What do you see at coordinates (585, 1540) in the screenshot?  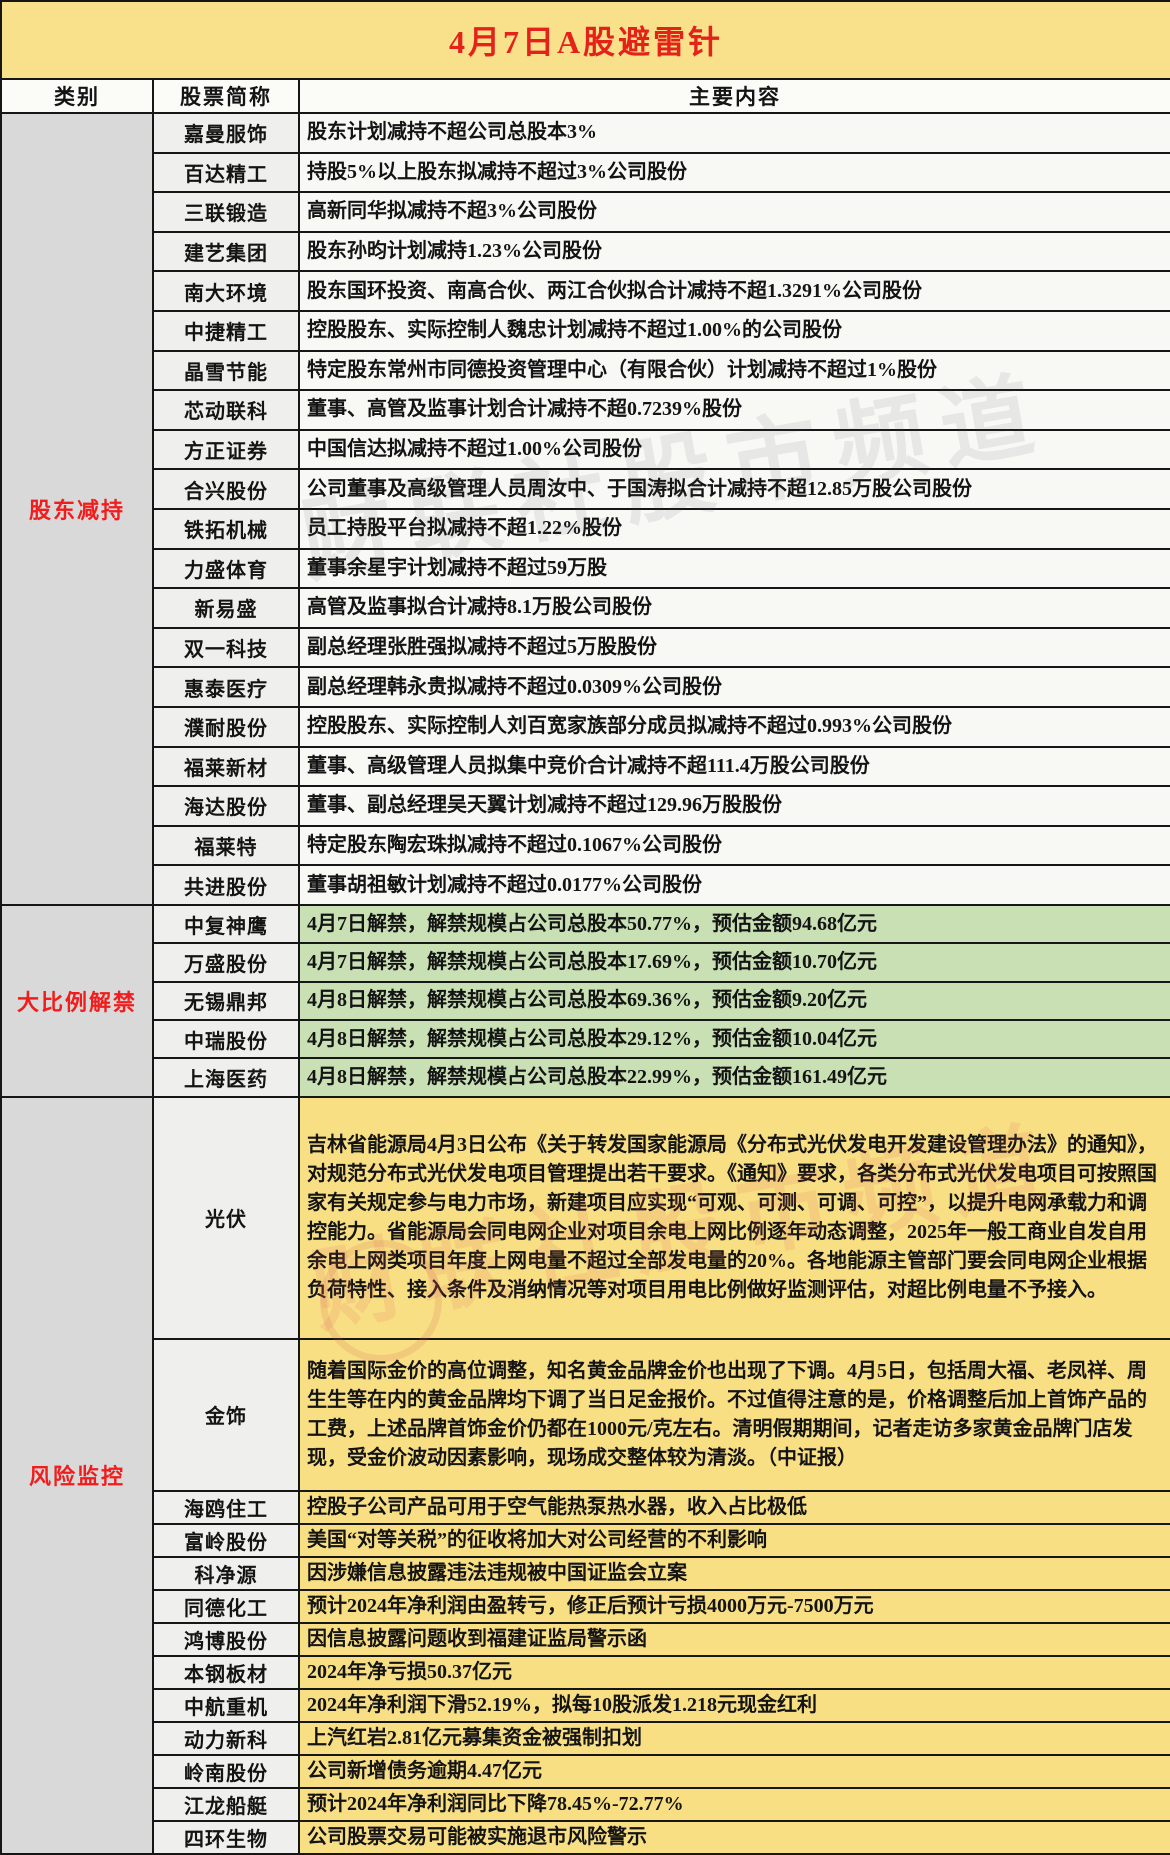 I see `table-row: 富岭股份 美国“对等关税”的征收将加大对公司经营的不利影响` at bounding box center [585, 1540].